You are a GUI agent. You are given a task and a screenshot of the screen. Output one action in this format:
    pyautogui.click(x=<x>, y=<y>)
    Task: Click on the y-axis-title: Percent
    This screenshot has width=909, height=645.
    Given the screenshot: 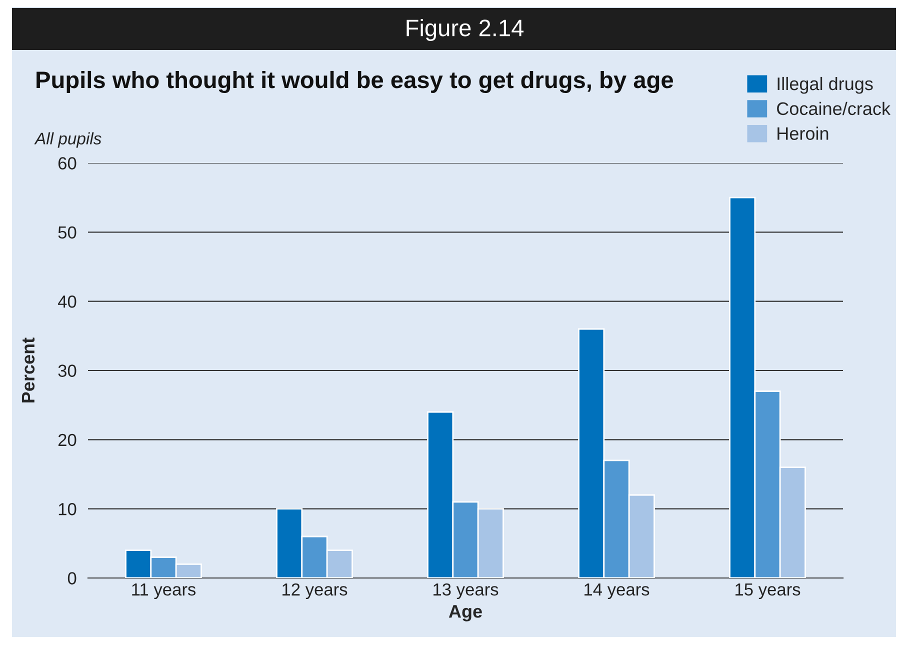 What is the action you would take?
    pyautogui.click(x=28, y=370)
    